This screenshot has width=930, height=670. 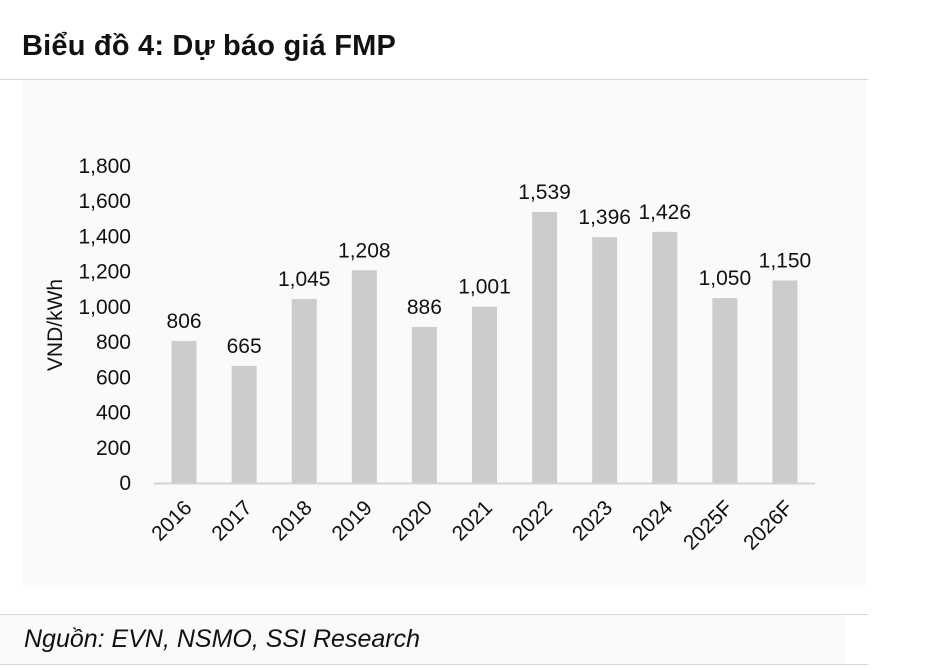 I want to click on bar-2025f, so click(x=725, y=390).